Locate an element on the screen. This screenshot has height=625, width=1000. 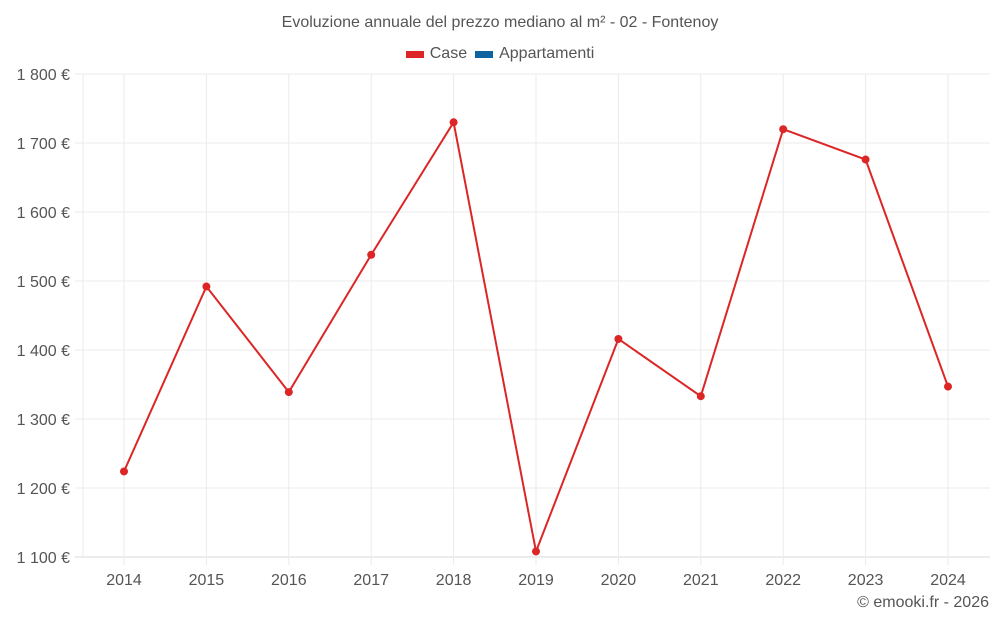
legend-label-case: Case is located at coordinates (448, 53).